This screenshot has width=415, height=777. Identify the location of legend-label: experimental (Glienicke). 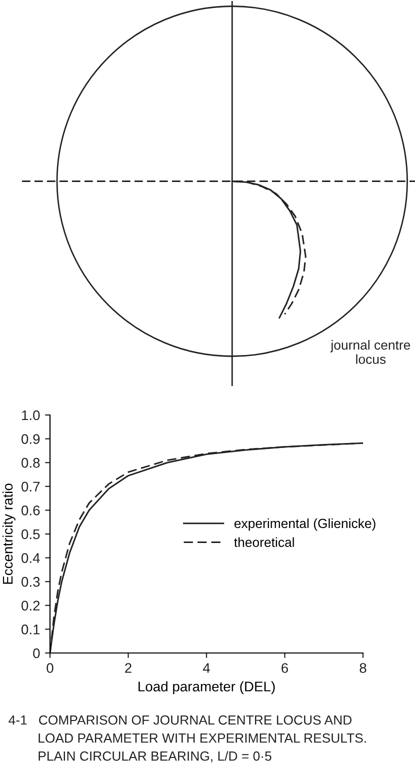
(305, 524).